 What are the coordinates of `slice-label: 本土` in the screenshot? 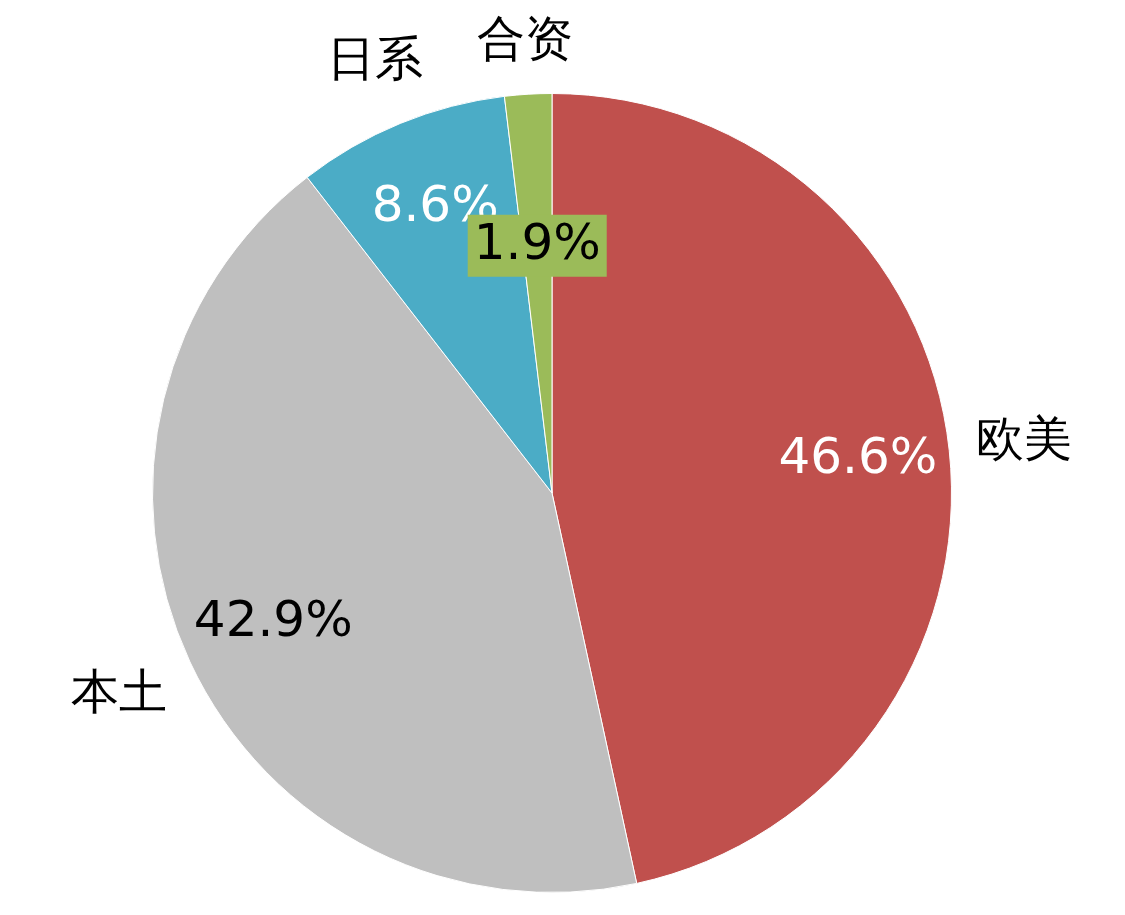 It's located at (118, 690).